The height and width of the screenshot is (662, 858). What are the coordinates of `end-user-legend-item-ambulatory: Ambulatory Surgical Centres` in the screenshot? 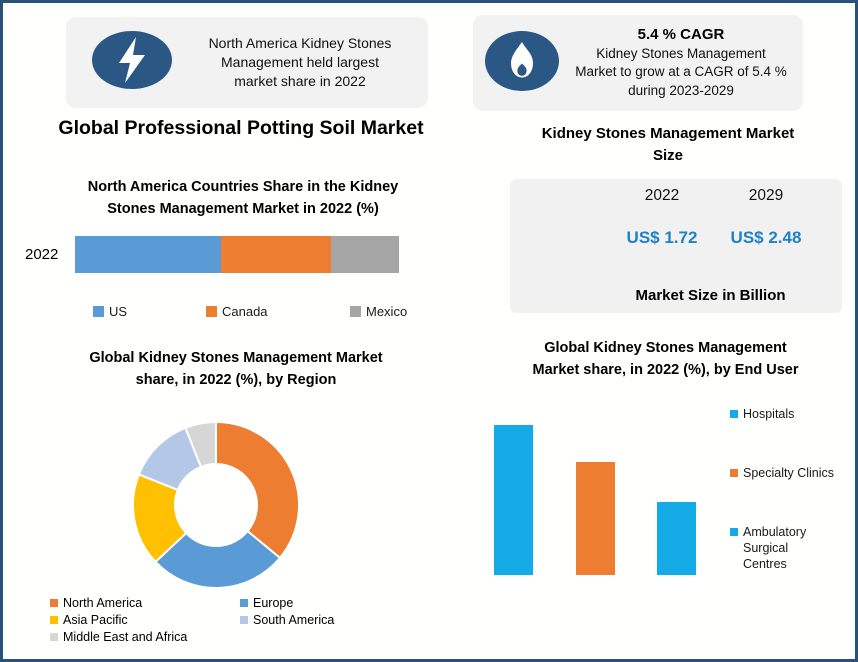 It's located at (780, 548).